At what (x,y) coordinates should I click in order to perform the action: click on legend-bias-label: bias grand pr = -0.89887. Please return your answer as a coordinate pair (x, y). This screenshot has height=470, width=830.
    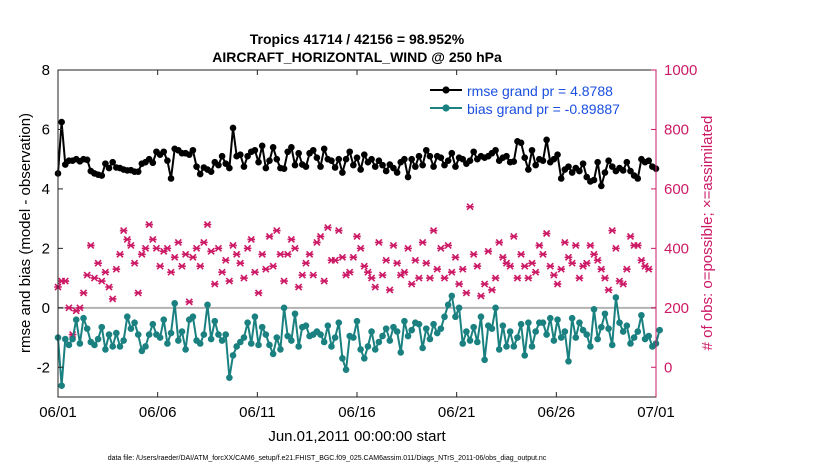
    Looking at the image, I should click on (543, 109).